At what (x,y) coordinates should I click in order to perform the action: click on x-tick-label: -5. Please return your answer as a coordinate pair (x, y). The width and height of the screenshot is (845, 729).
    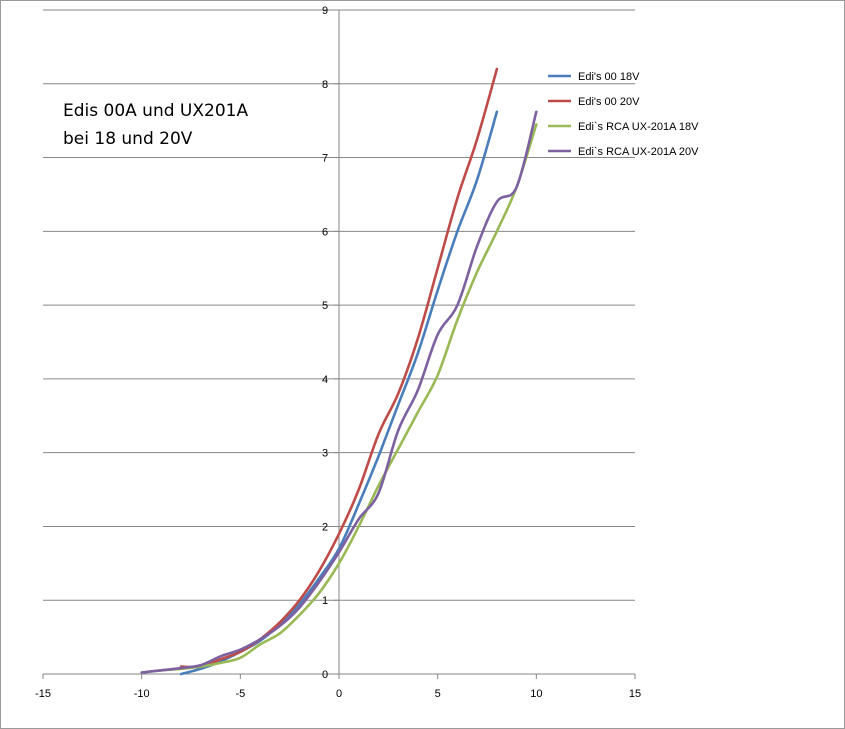
    Looking at the image, I should click on (240, 694).